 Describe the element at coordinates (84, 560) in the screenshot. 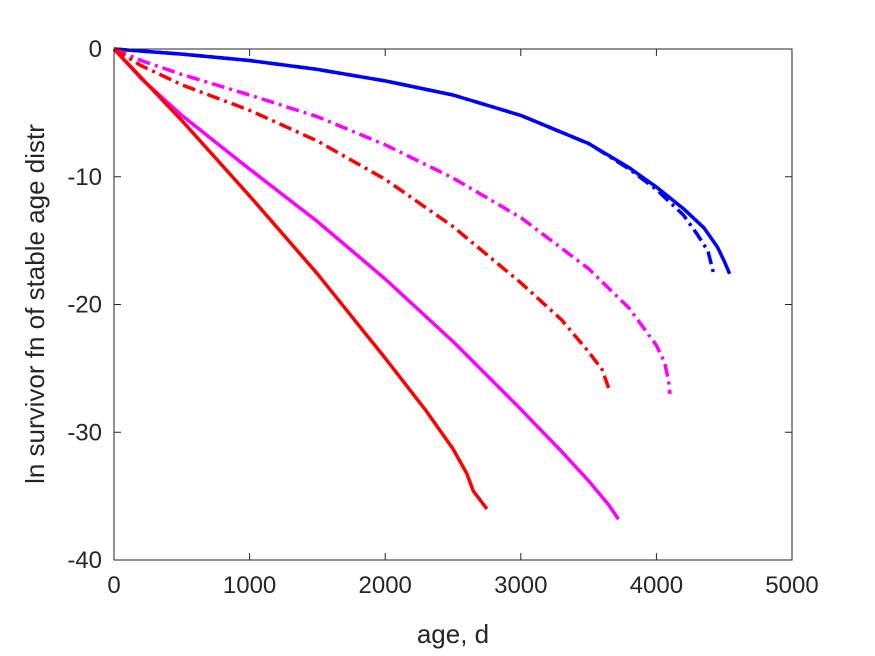

I see `y-tick-label: -40` at that location.